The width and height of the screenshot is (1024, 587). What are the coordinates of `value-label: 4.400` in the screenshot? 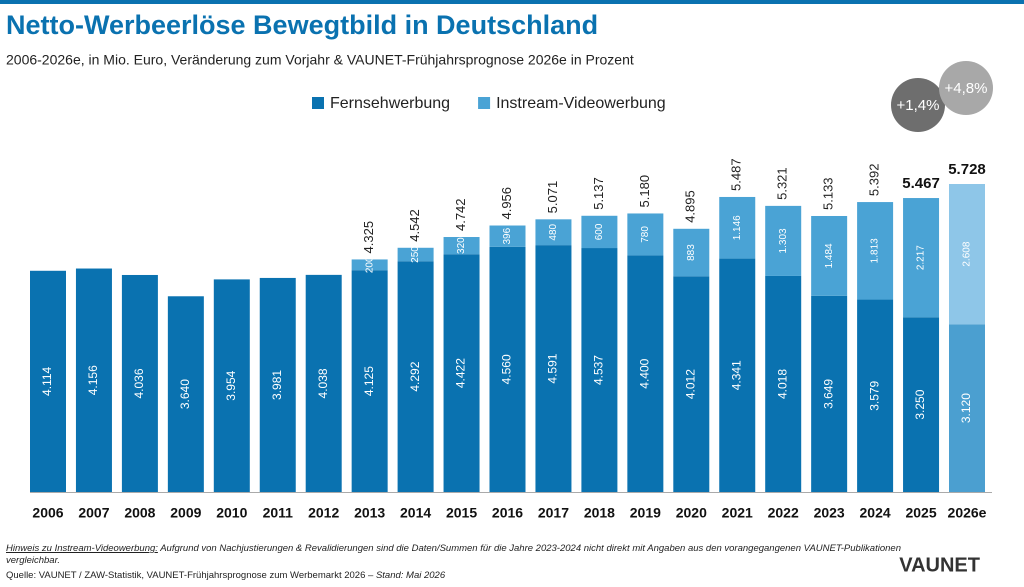 It's located at (645, 373).